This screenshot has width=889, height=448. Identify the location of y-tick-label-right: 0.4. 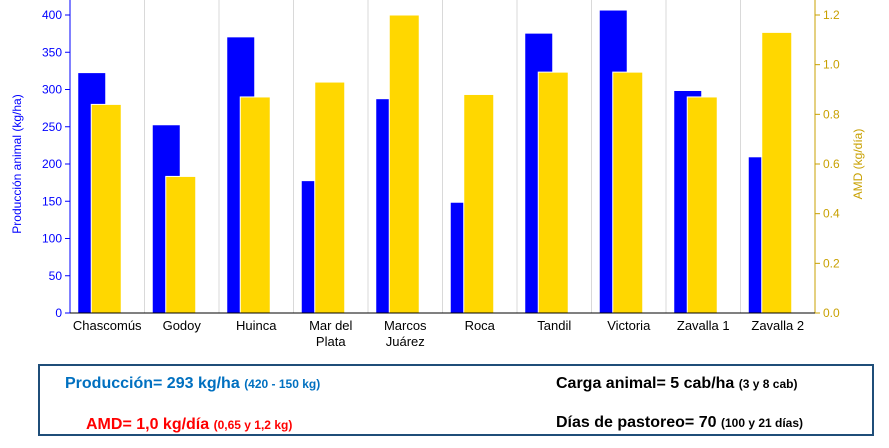
(831, 214).